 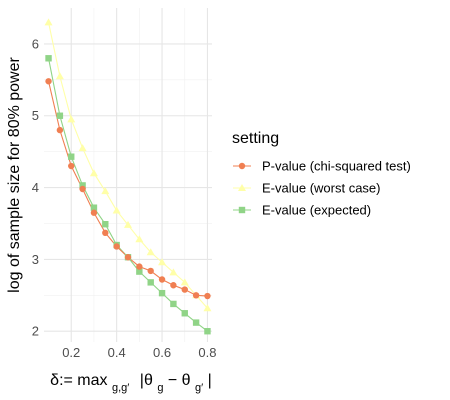 What do you see at coordinates (35, 115) in the screenshot?
I see `y-tick-label: 5` at bounding box center [35, 115].